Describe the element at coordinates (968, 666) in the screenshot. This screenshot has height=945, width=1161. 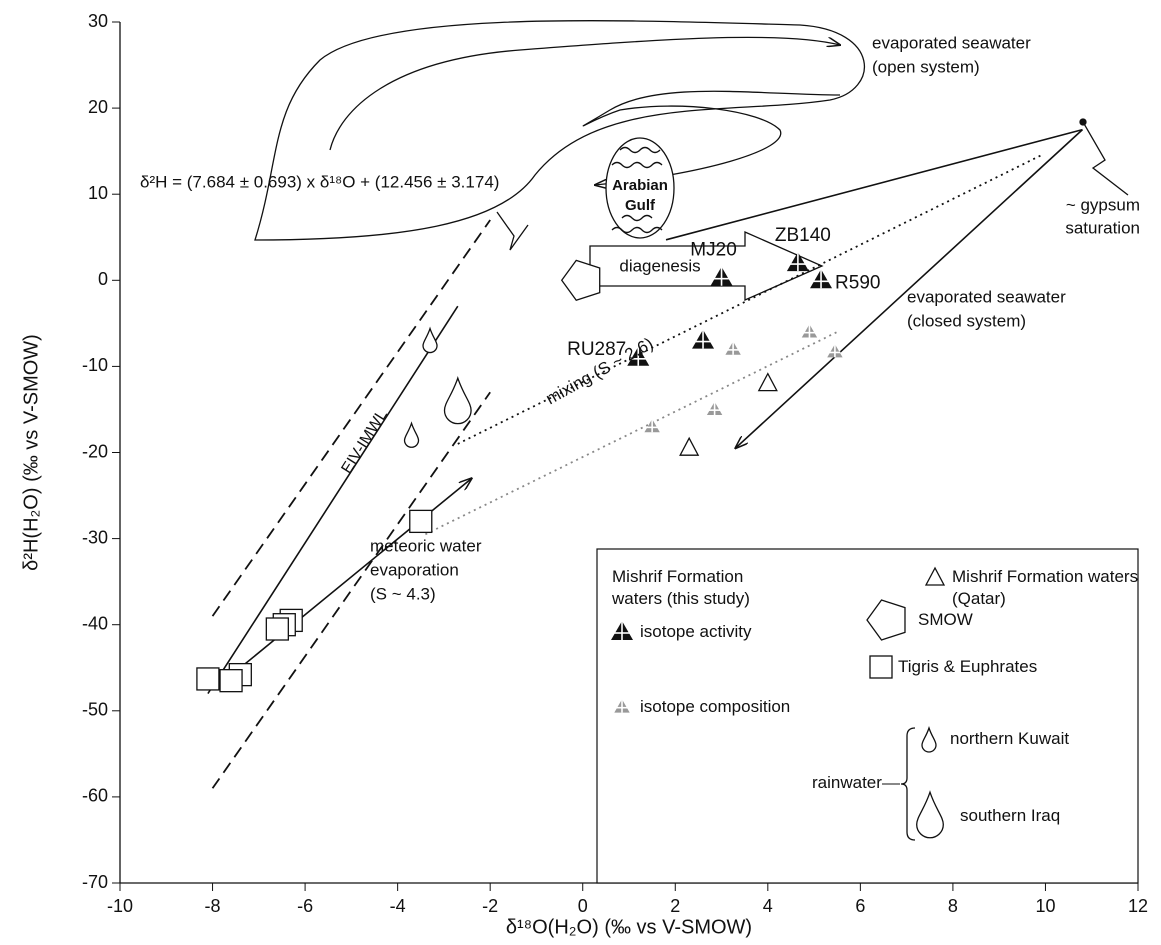
I see `legend-label: Tigris & Euphrates` at that location.